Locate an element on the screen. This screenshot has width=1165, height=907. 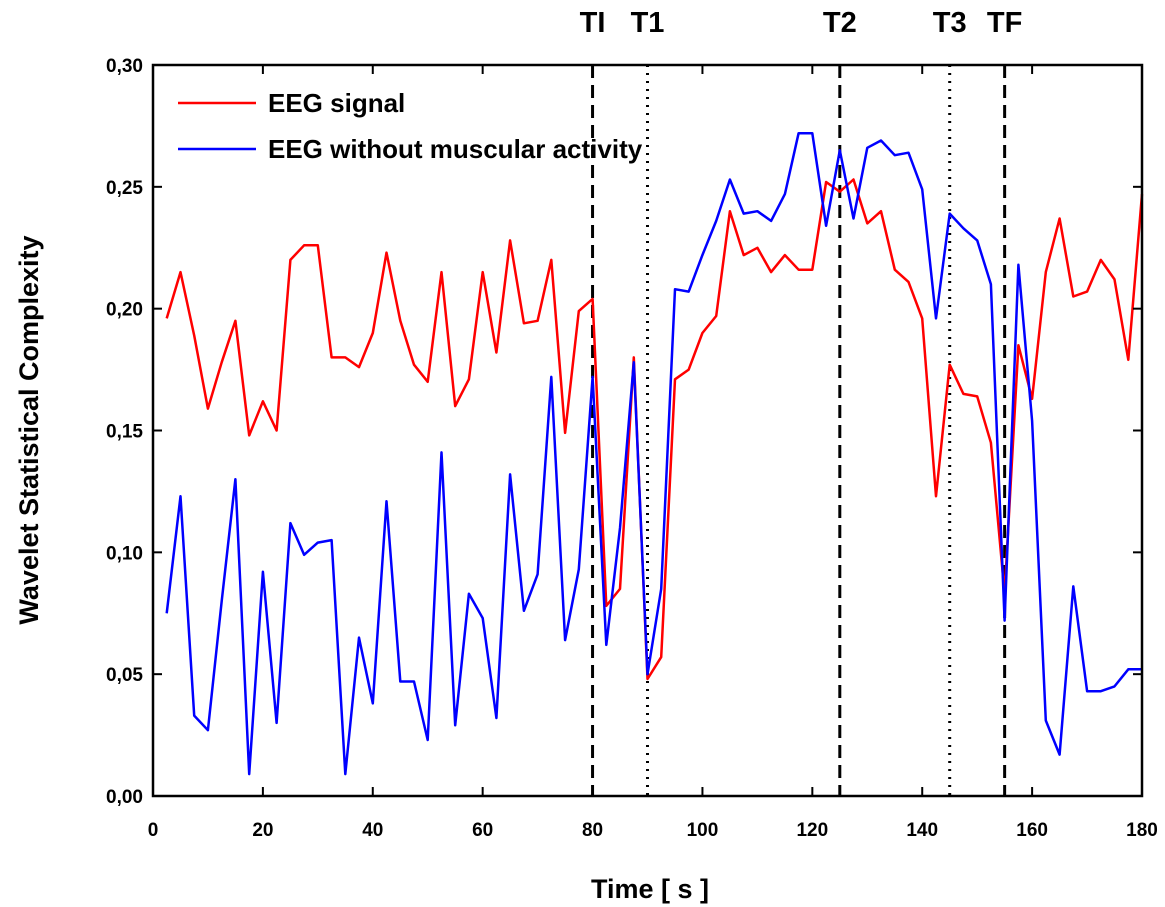
y-tick-label: 0,10 is located at coordinates (124, 553).